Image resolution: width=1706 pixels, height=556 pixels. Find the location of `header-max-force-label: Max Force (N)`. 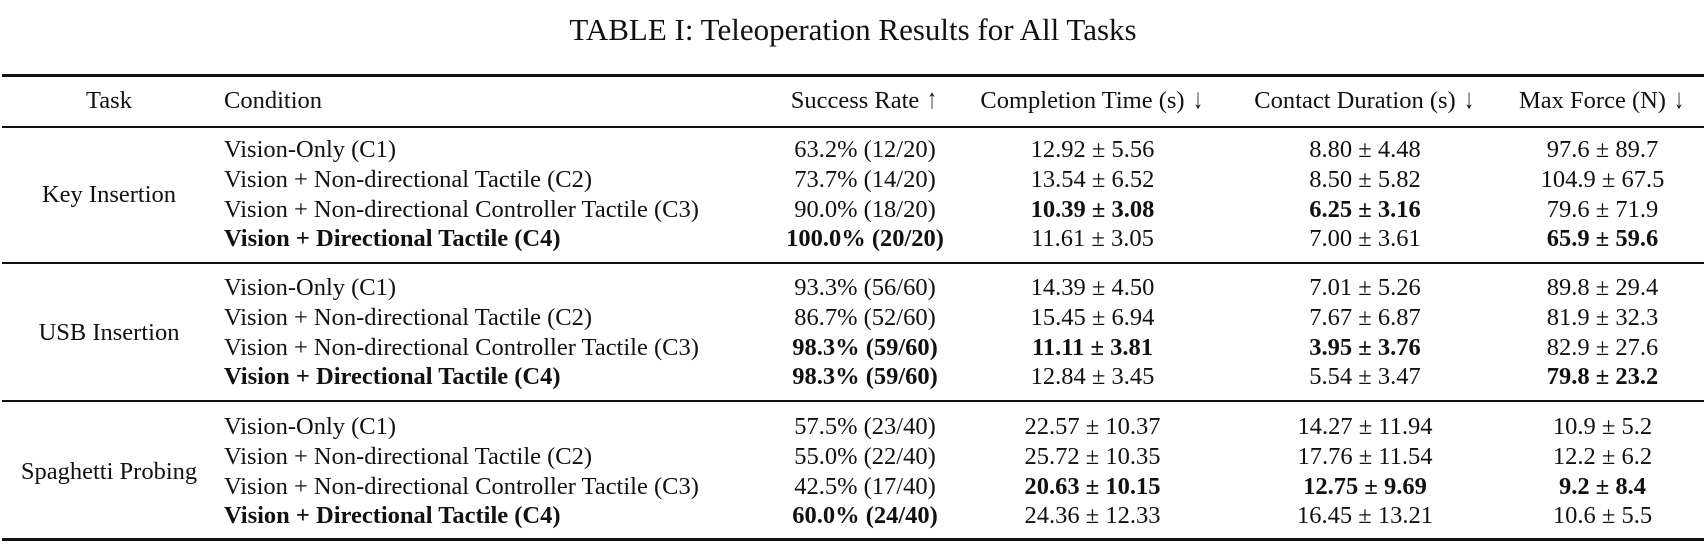

header-max-force-label: Max Force (N) is located at coordinates (1592, 100).